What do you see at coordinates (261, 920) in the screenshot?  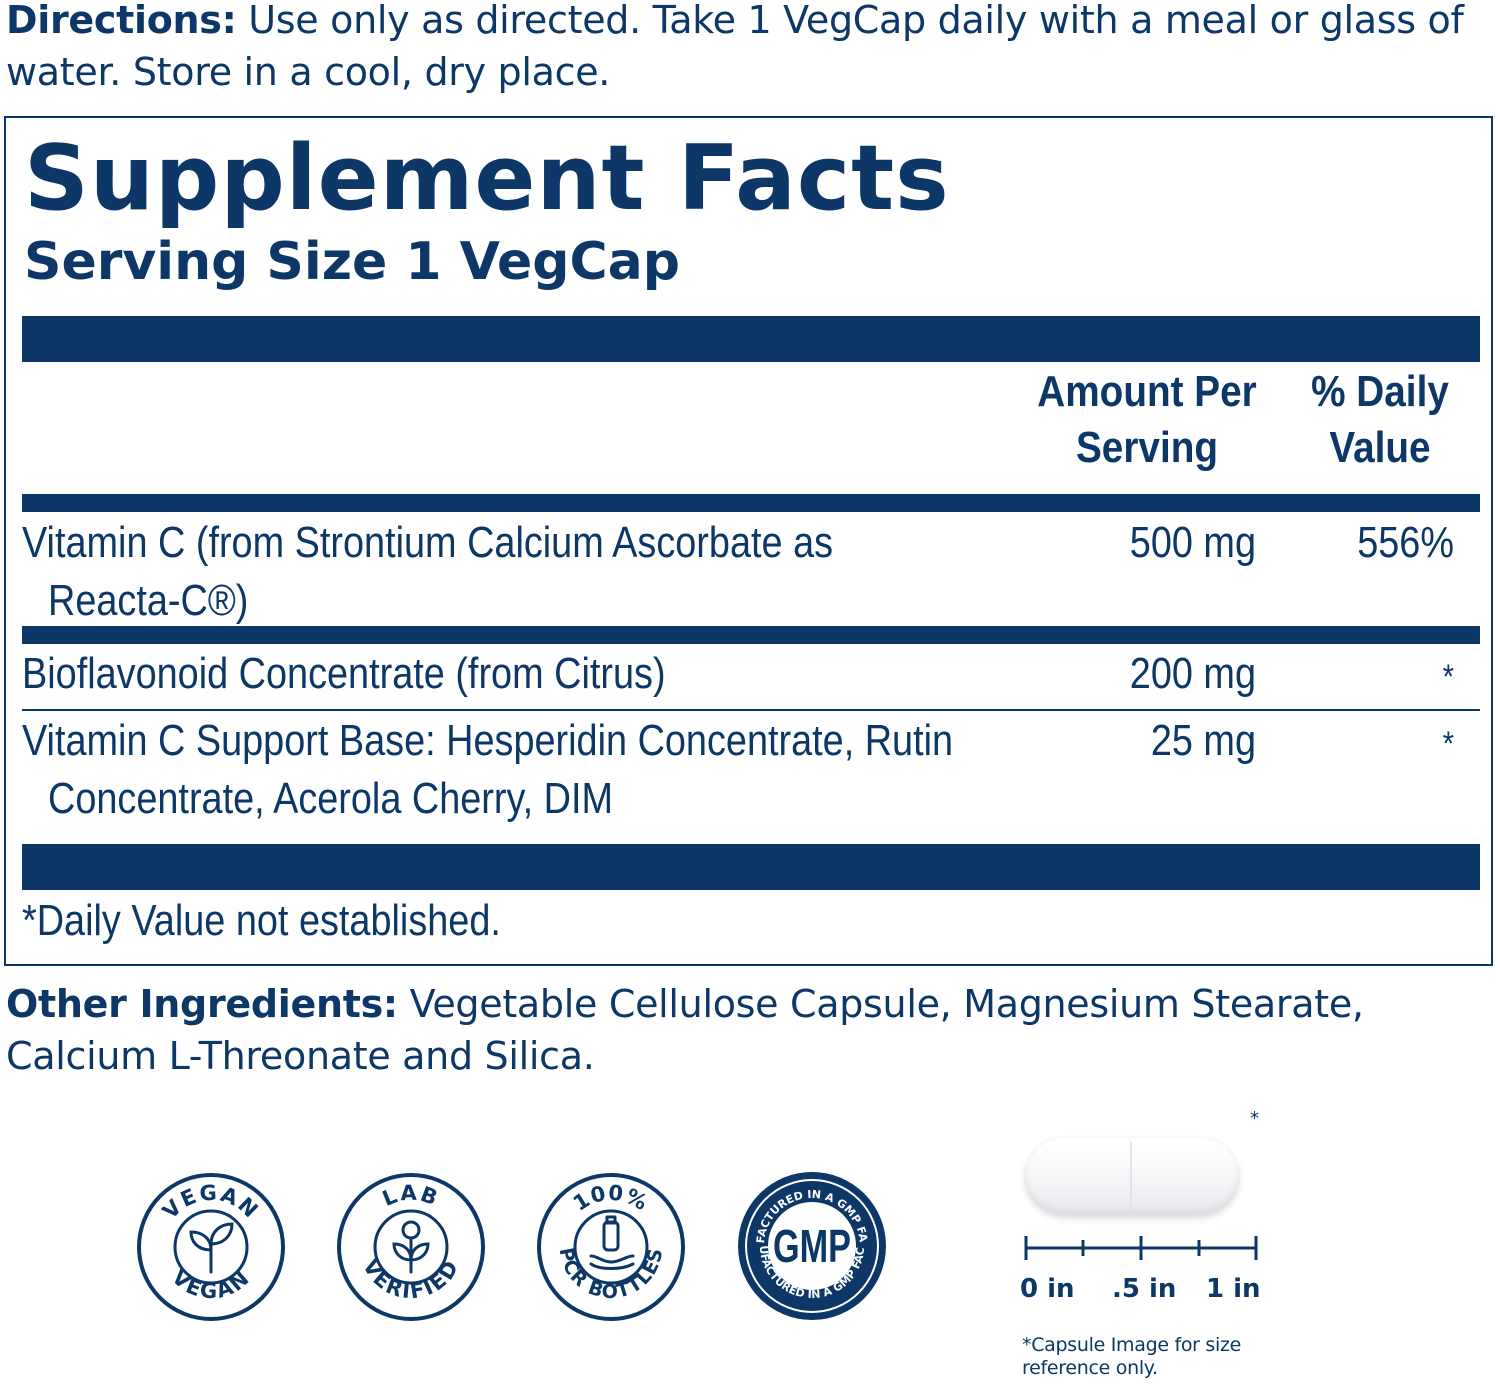 I see `daily-value-footnote: *Daily Value not established.` at bounding box center [261, 920].